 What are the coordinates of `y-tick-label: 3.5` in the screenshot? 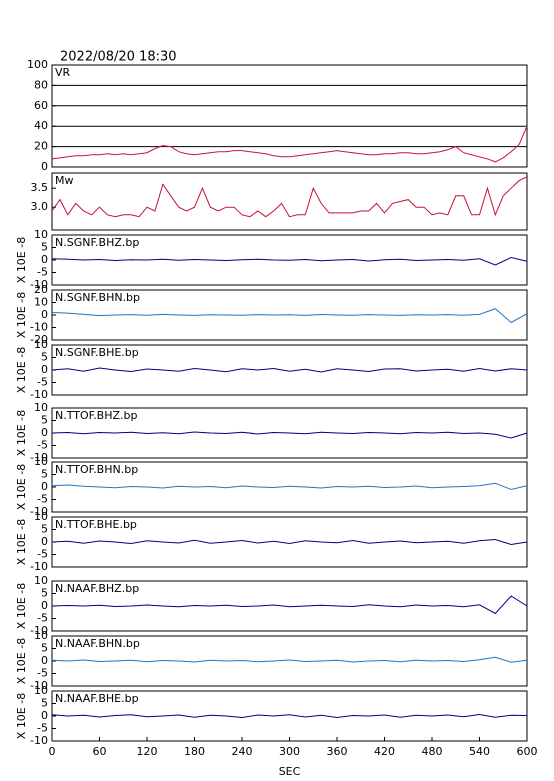 It's located at (40, 187).